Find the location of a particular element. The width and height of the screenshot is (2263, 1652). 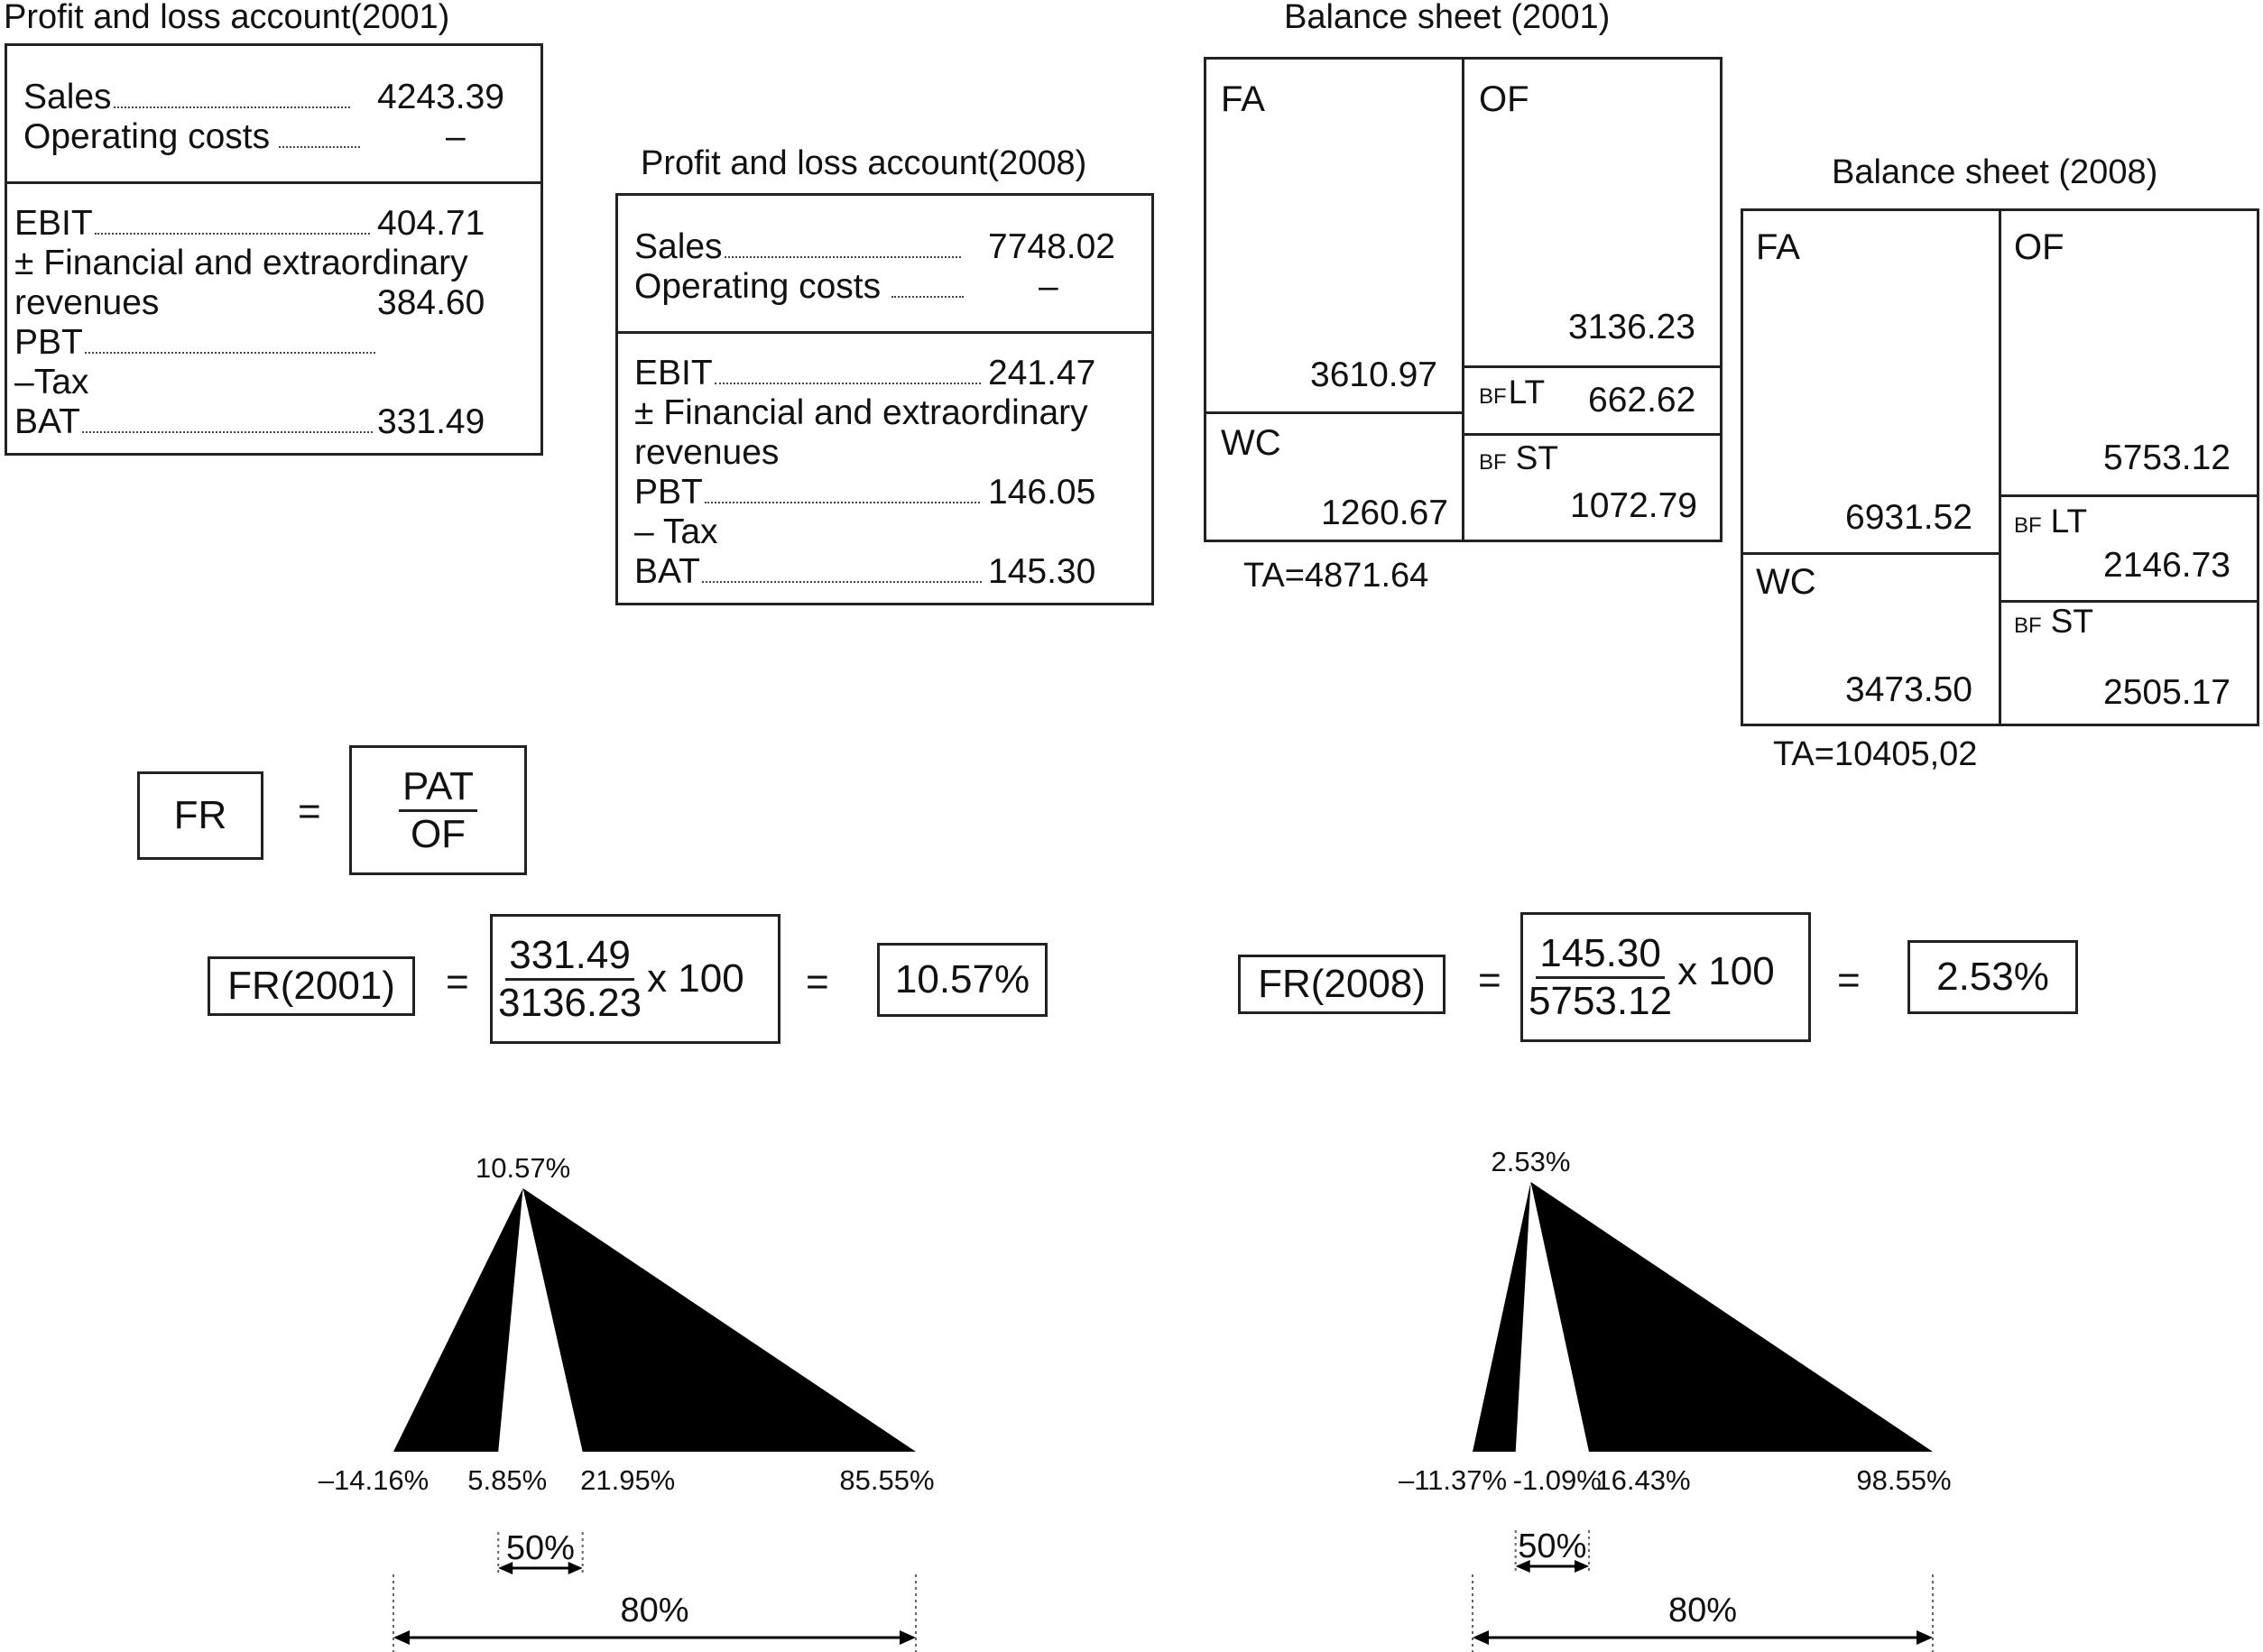

pl2001-ebit-label: EBIT is located at coordinates (53, 223).